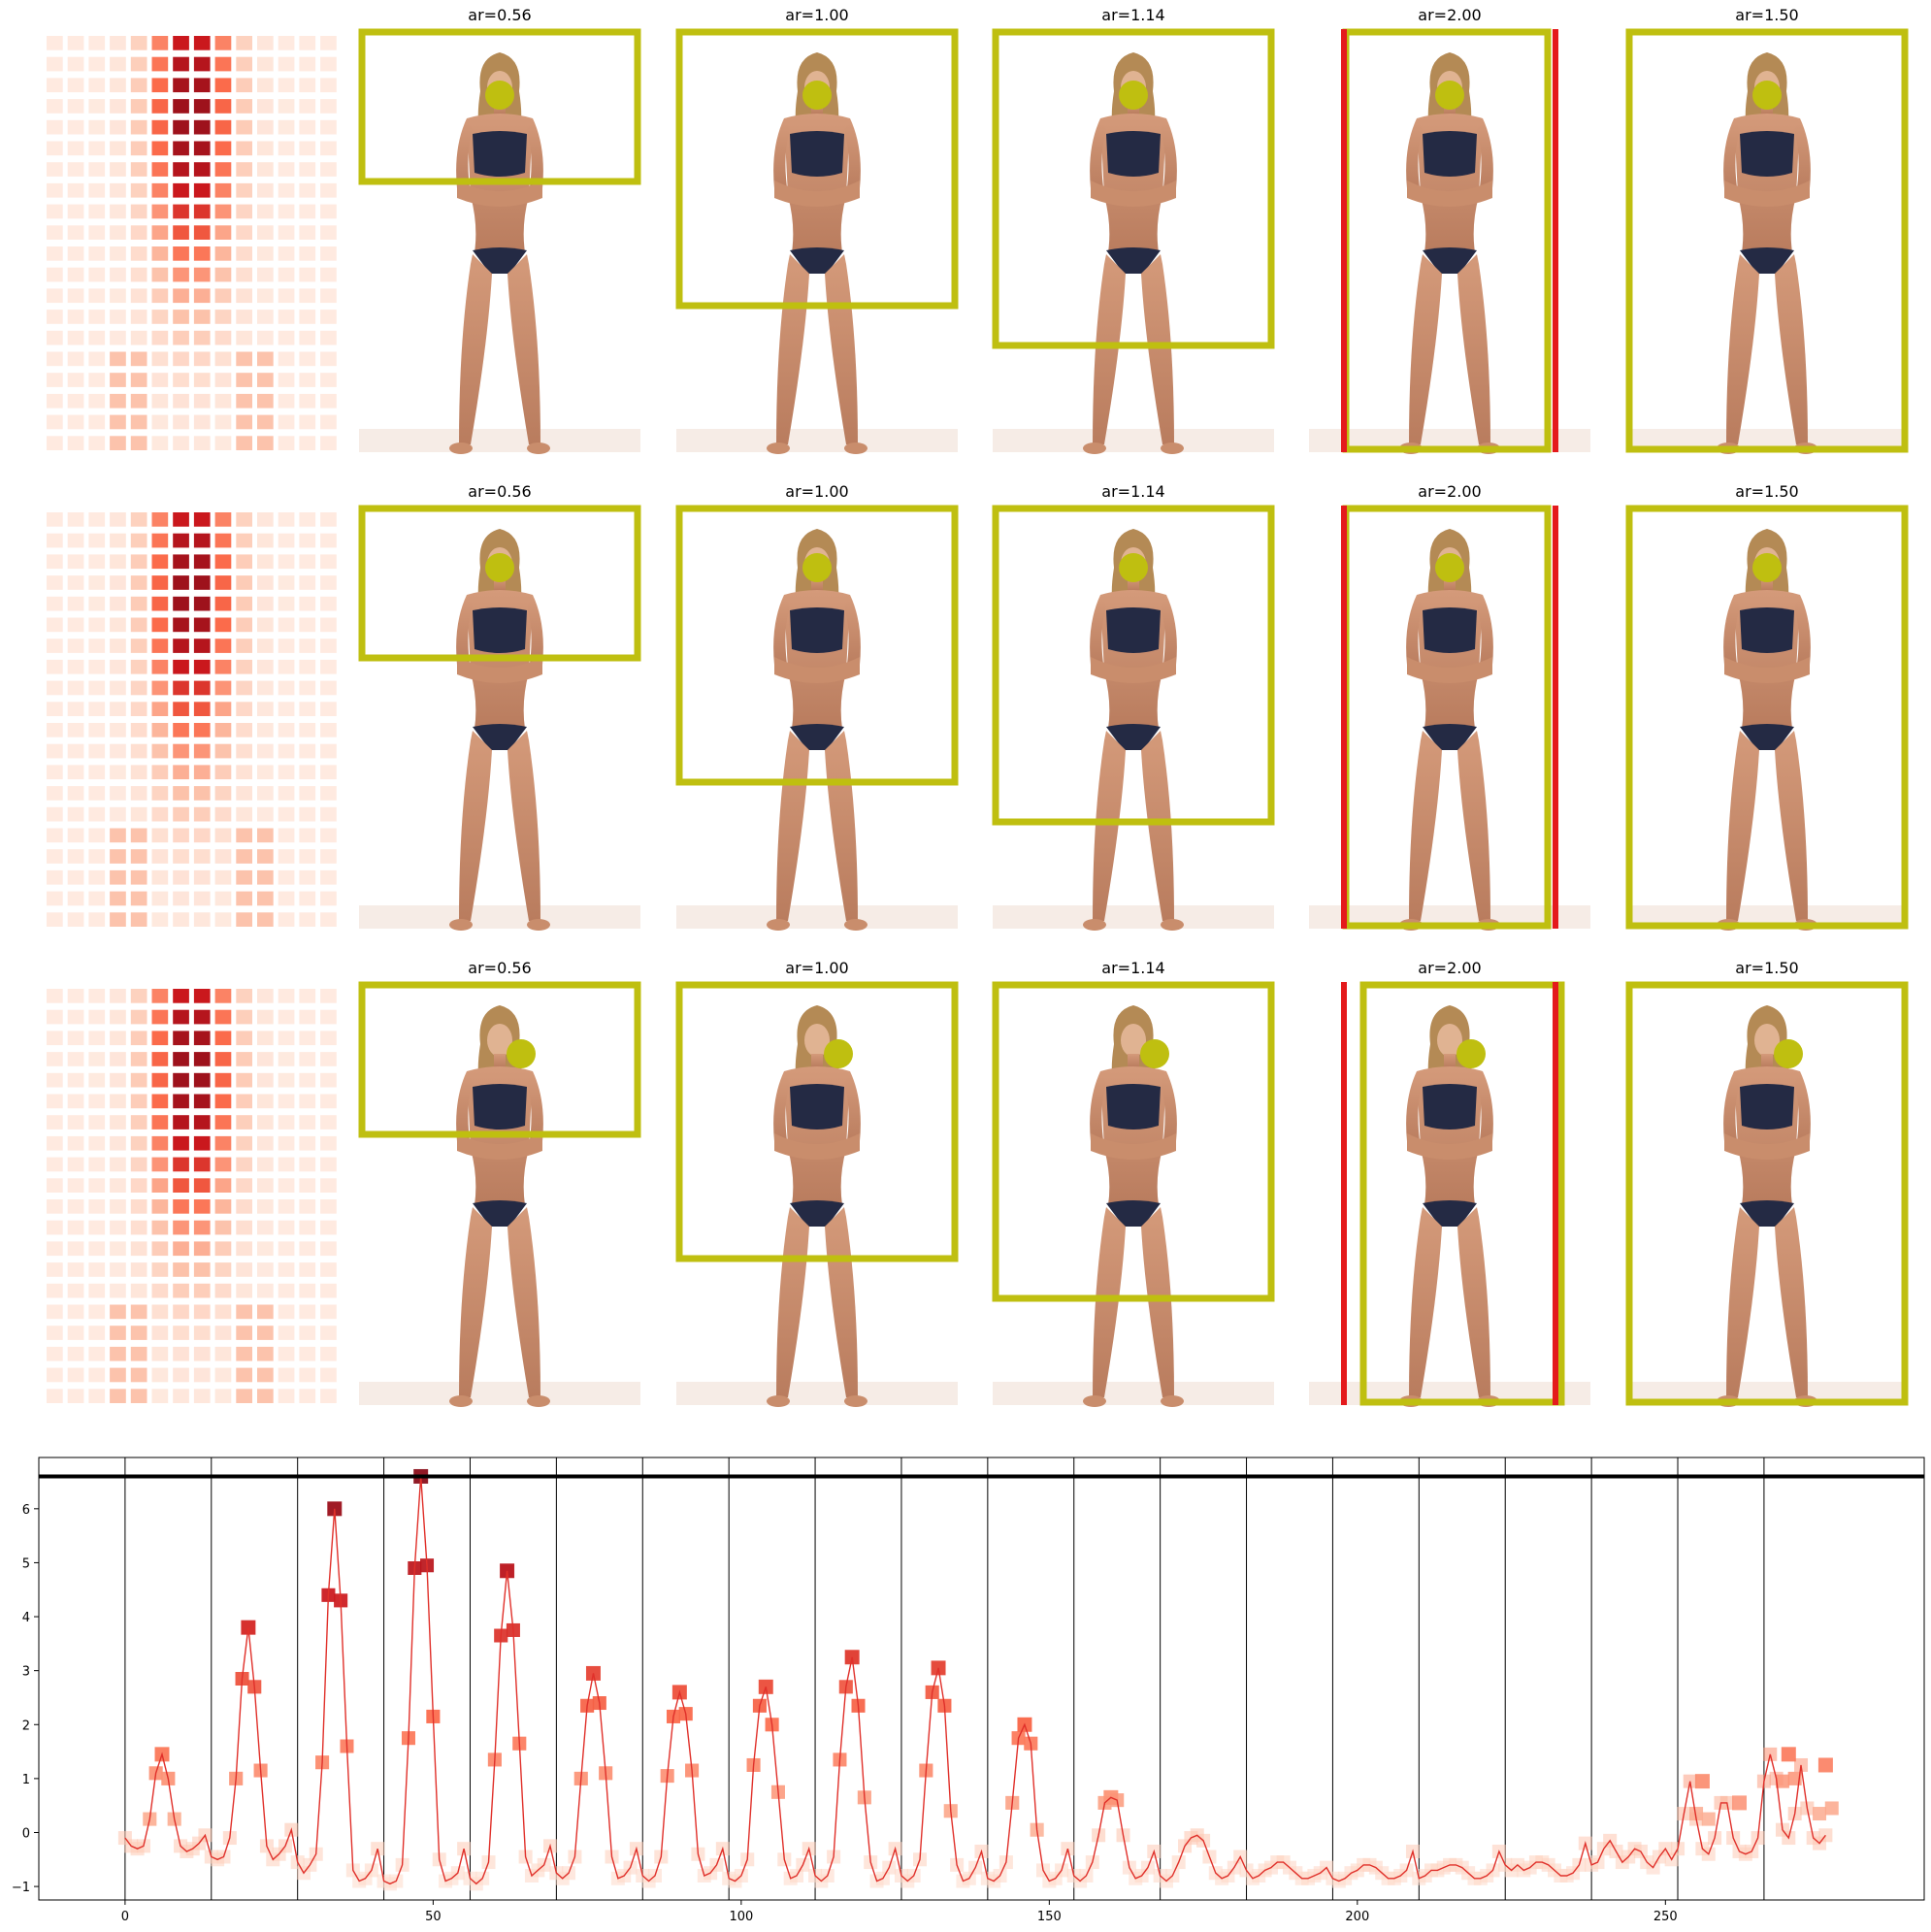 The height and width of the screenshot is (1932, 1931). What do you see at coordinates (1766, 491) in the screenshot?
I see `panel-title: ar=1.50` at bounding box center [1766, 491].